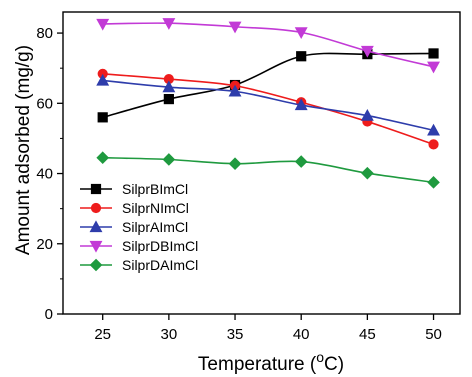 The width and height of the screenshot is (472, 377). Describe the element at coordinates (301, 334) in the screenshot. I see `x-tick-label: 40` at that location.